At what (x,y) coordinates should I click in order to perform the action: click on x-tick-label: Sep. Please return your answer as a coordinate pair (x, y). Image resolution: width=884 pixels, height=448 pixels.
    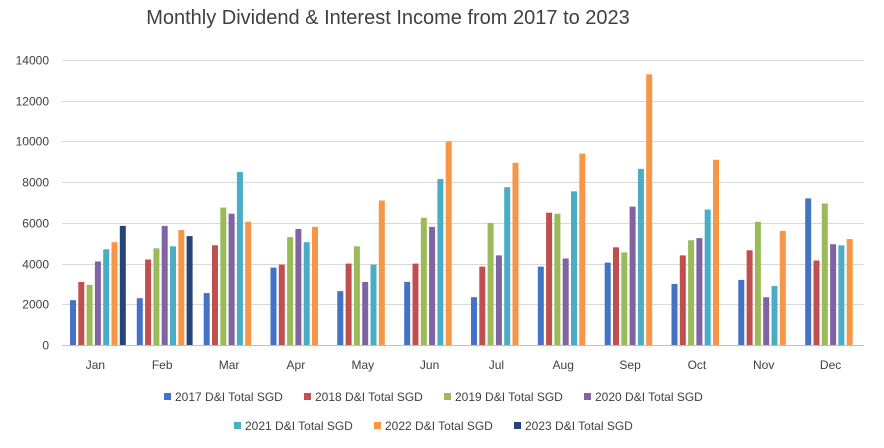
    Looking at the image, I should click on (630, 365).